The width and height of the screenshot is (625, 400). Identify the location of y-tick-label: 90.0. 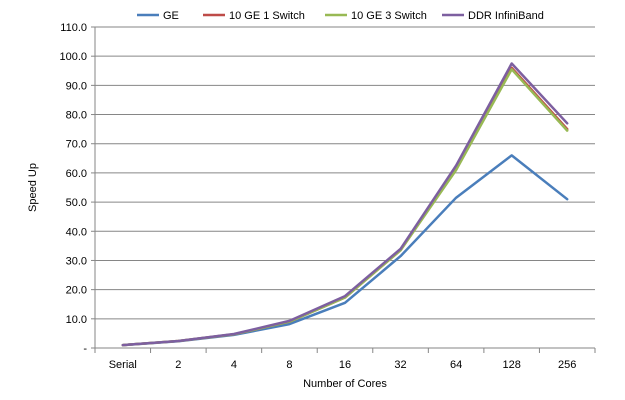
(76, 86).